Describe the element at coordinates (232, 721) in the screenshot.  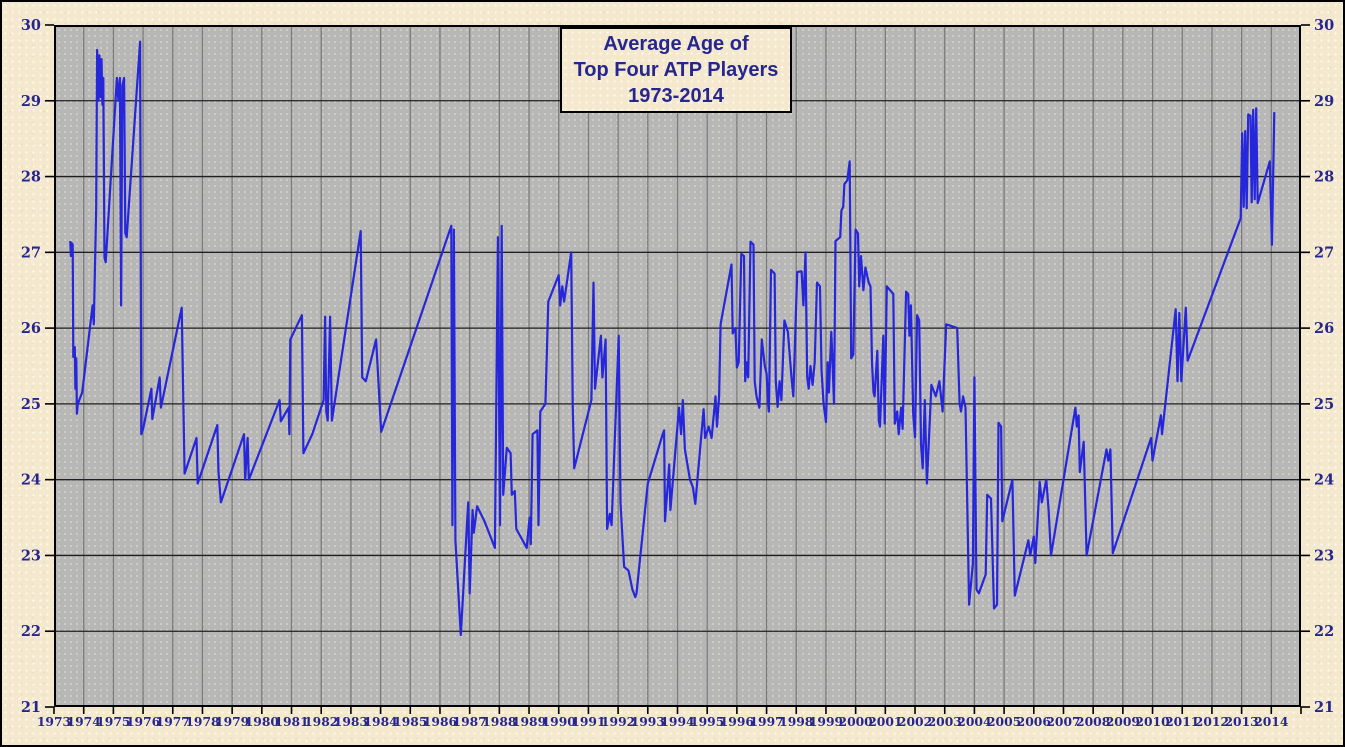
I see `x-axis-label: 1979` at that location.